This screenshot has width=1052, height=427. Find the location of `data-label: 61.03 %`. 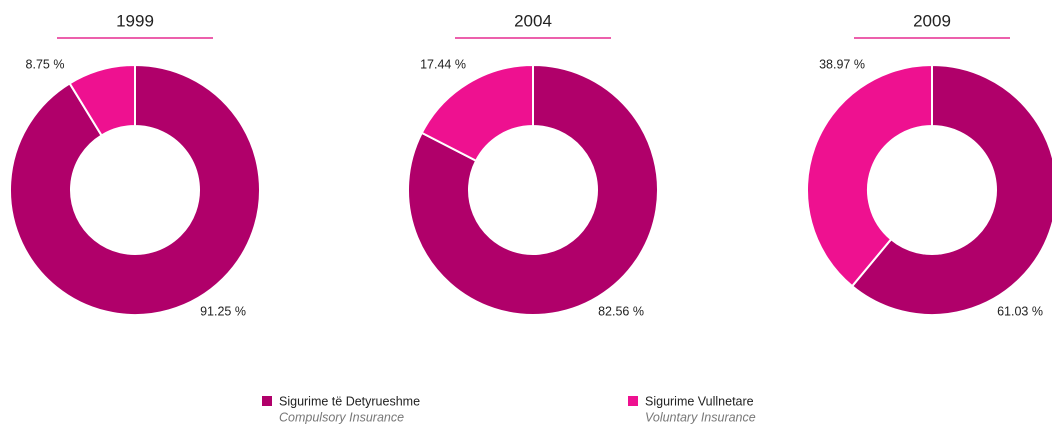

data-label: 61.03 % is located at coordinates (1020, 311).